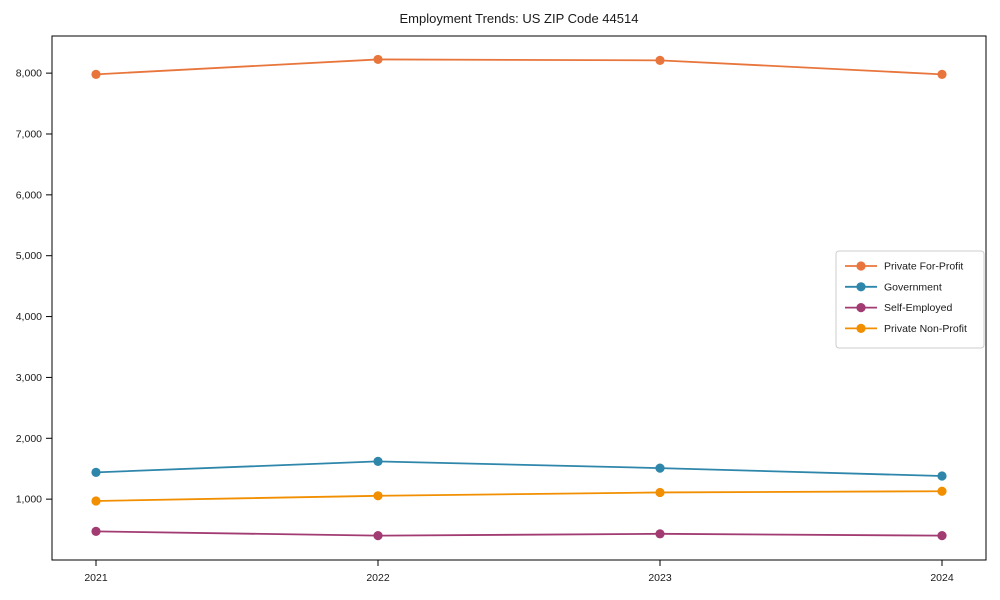 The image size is (1000, 600). I want to click on y-tick-label: 3,000, so click(29, 378).